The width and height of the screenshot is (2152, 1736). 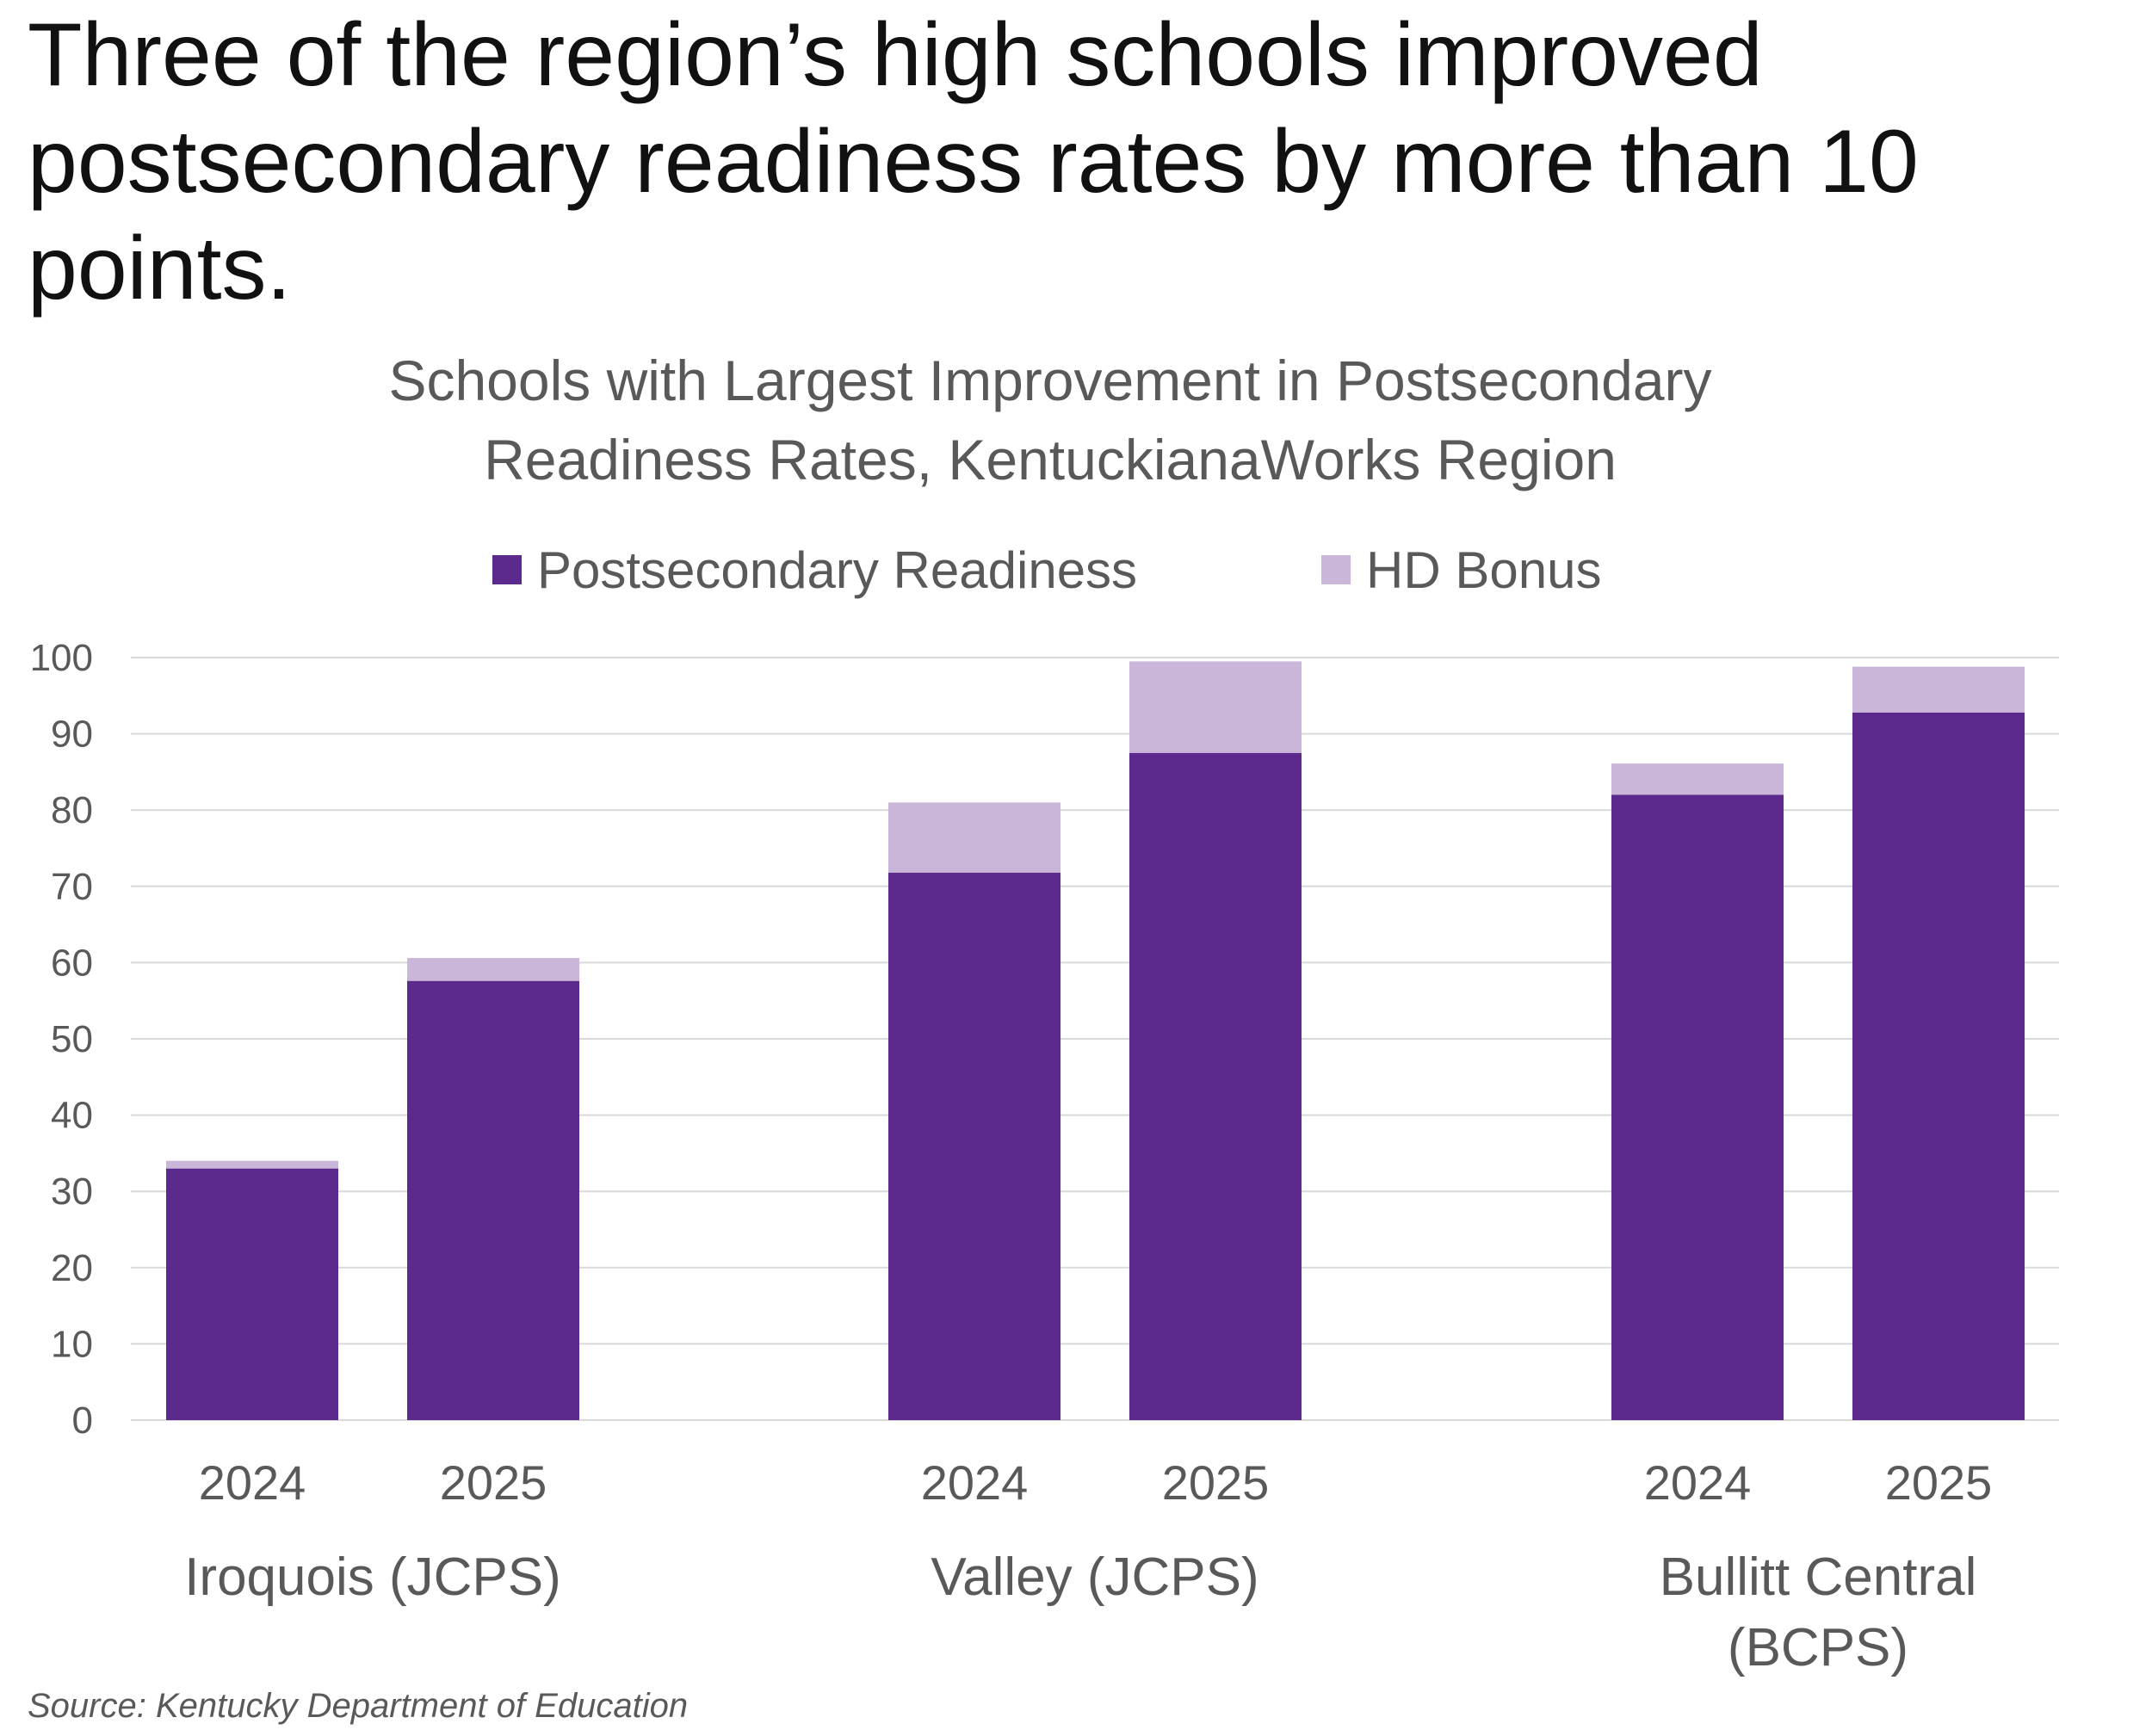 What do you see at coordinates (1483, 570) in the screenshot?
I see `legend-label: HD Bonus` at bounding box center [1483, 570].